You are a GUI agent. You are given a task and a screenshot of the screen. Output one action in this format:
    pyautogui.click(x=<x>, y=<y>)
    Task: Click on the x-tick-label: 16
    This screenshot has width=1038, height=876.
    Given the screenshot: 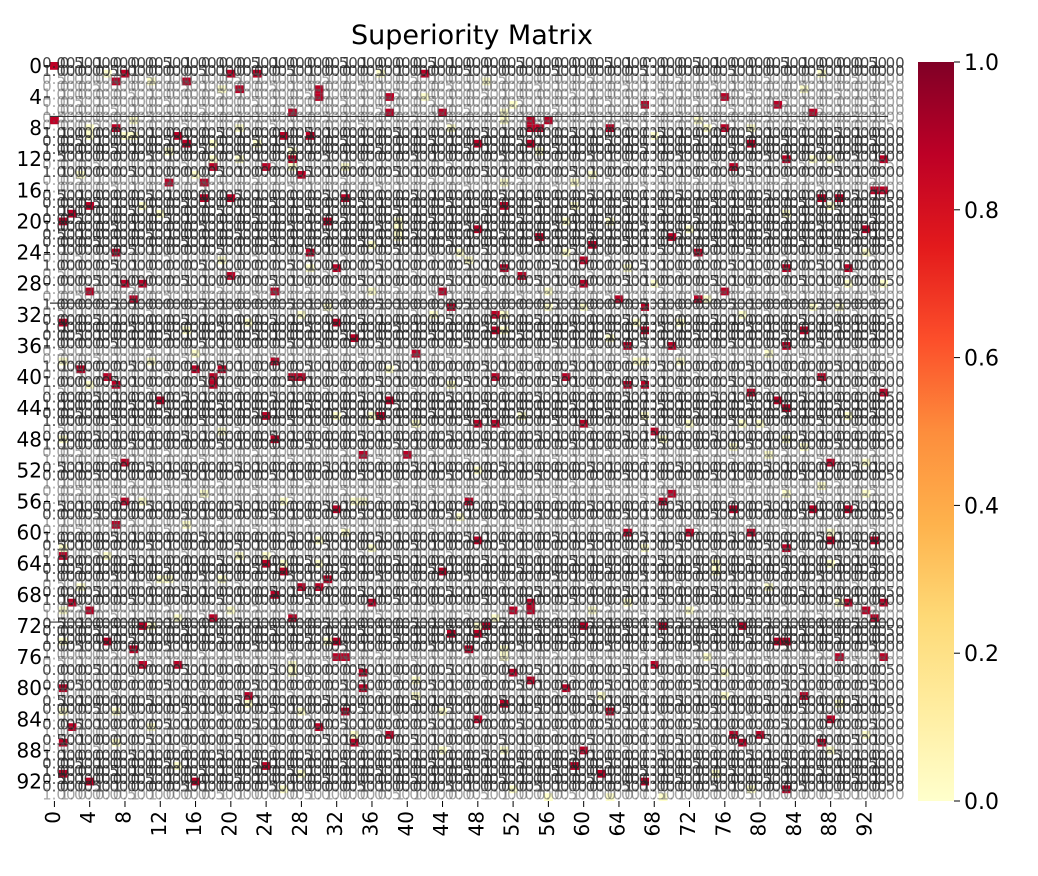 What is the action you would take?
    pyautogui.click(x=194, y=823)
    